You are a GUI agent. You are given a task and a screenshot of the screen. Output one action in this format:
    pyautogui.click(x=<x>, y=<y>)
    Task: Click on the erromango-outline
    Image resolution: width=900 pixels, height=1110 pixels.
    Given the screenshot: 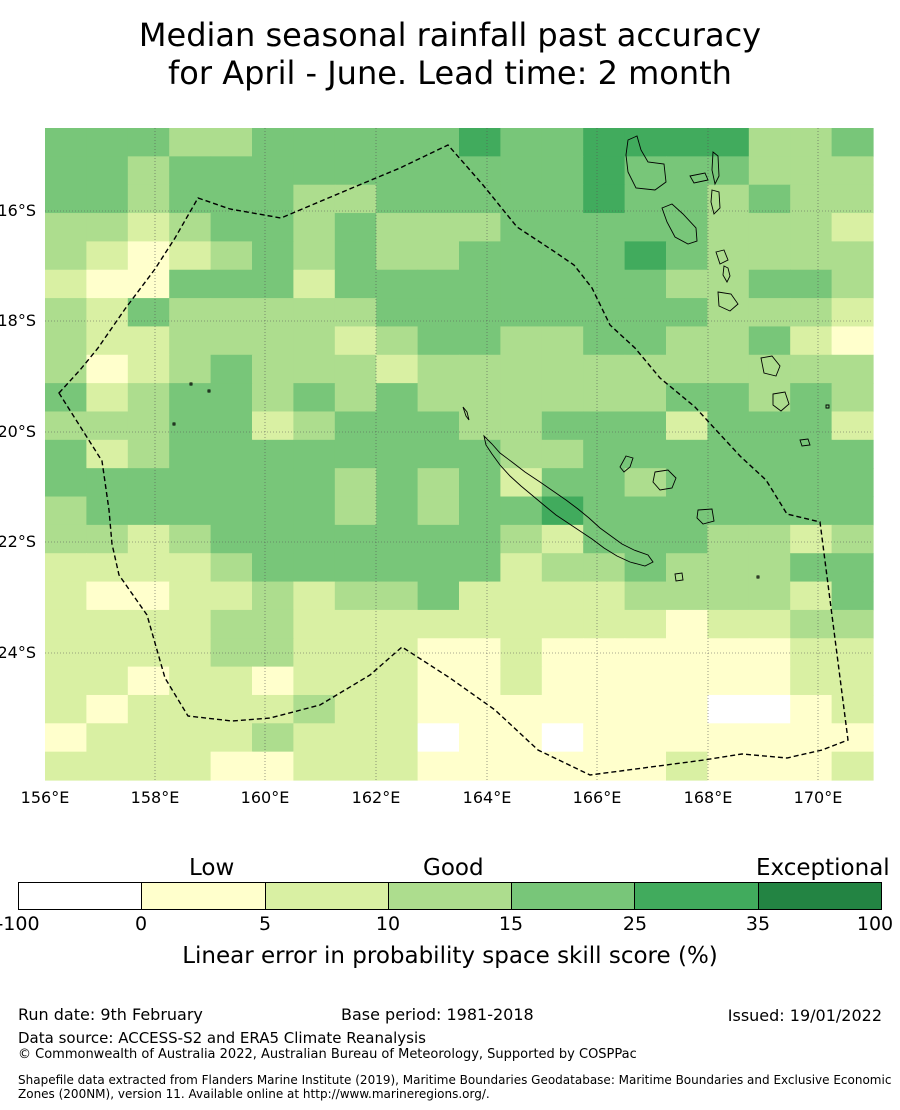 What is the action you would take?
    pyautogui.click(x=770, y=366)
    